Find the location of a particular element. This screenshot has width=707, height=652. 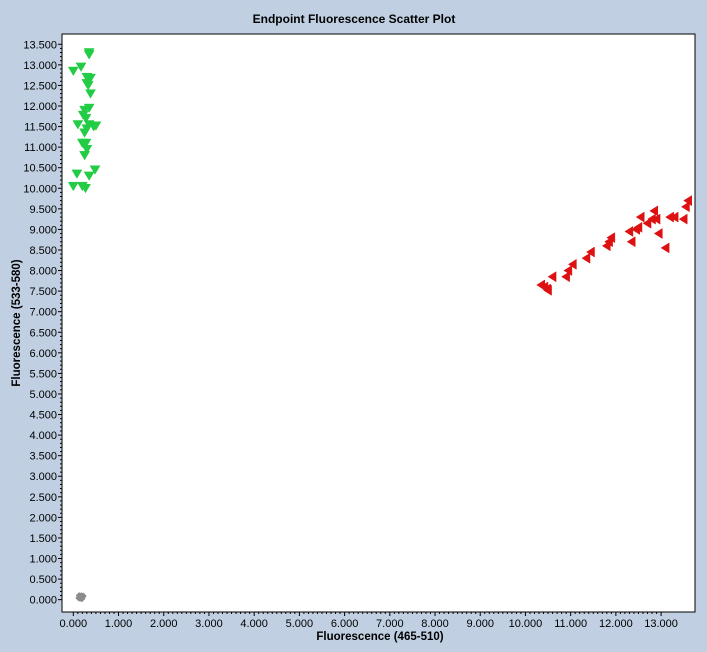

y-tick-label: 0.500 is located at coordinates (43, 580).